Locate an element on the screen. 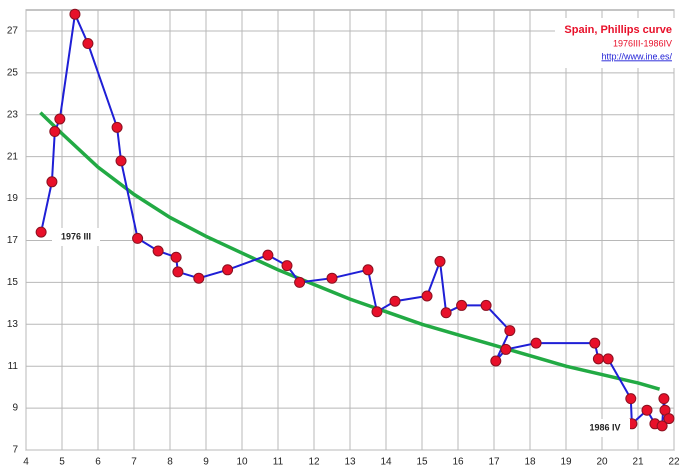 Image resolution: width=686 pixels, height=475 pixels. x-tick-label: 14 is located at coordinates (386, 462).